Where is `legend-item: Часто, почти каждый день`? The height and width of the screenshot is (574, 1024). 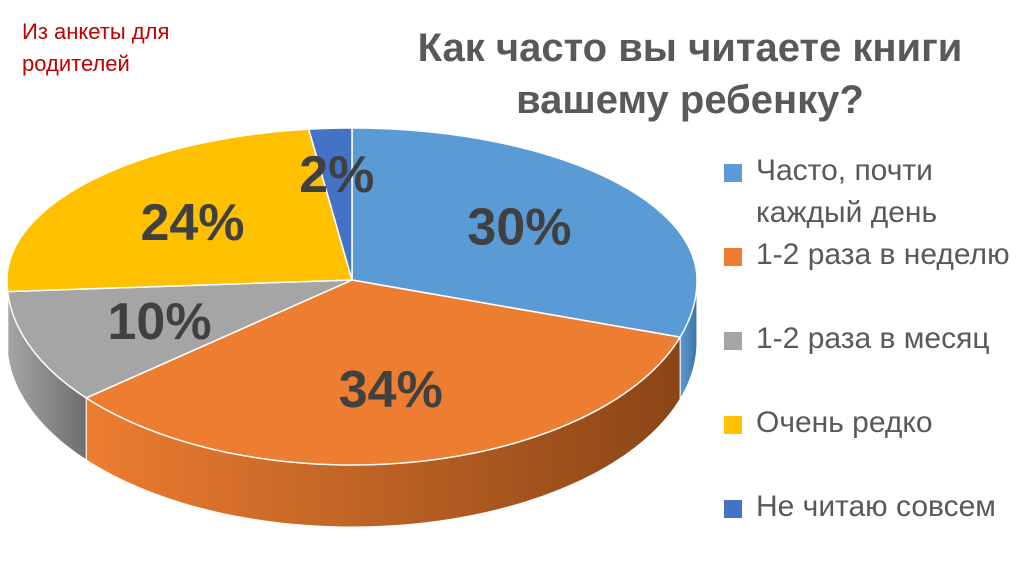 legend-item: Часто, почти каждый день is located at coordinates (872, 192).